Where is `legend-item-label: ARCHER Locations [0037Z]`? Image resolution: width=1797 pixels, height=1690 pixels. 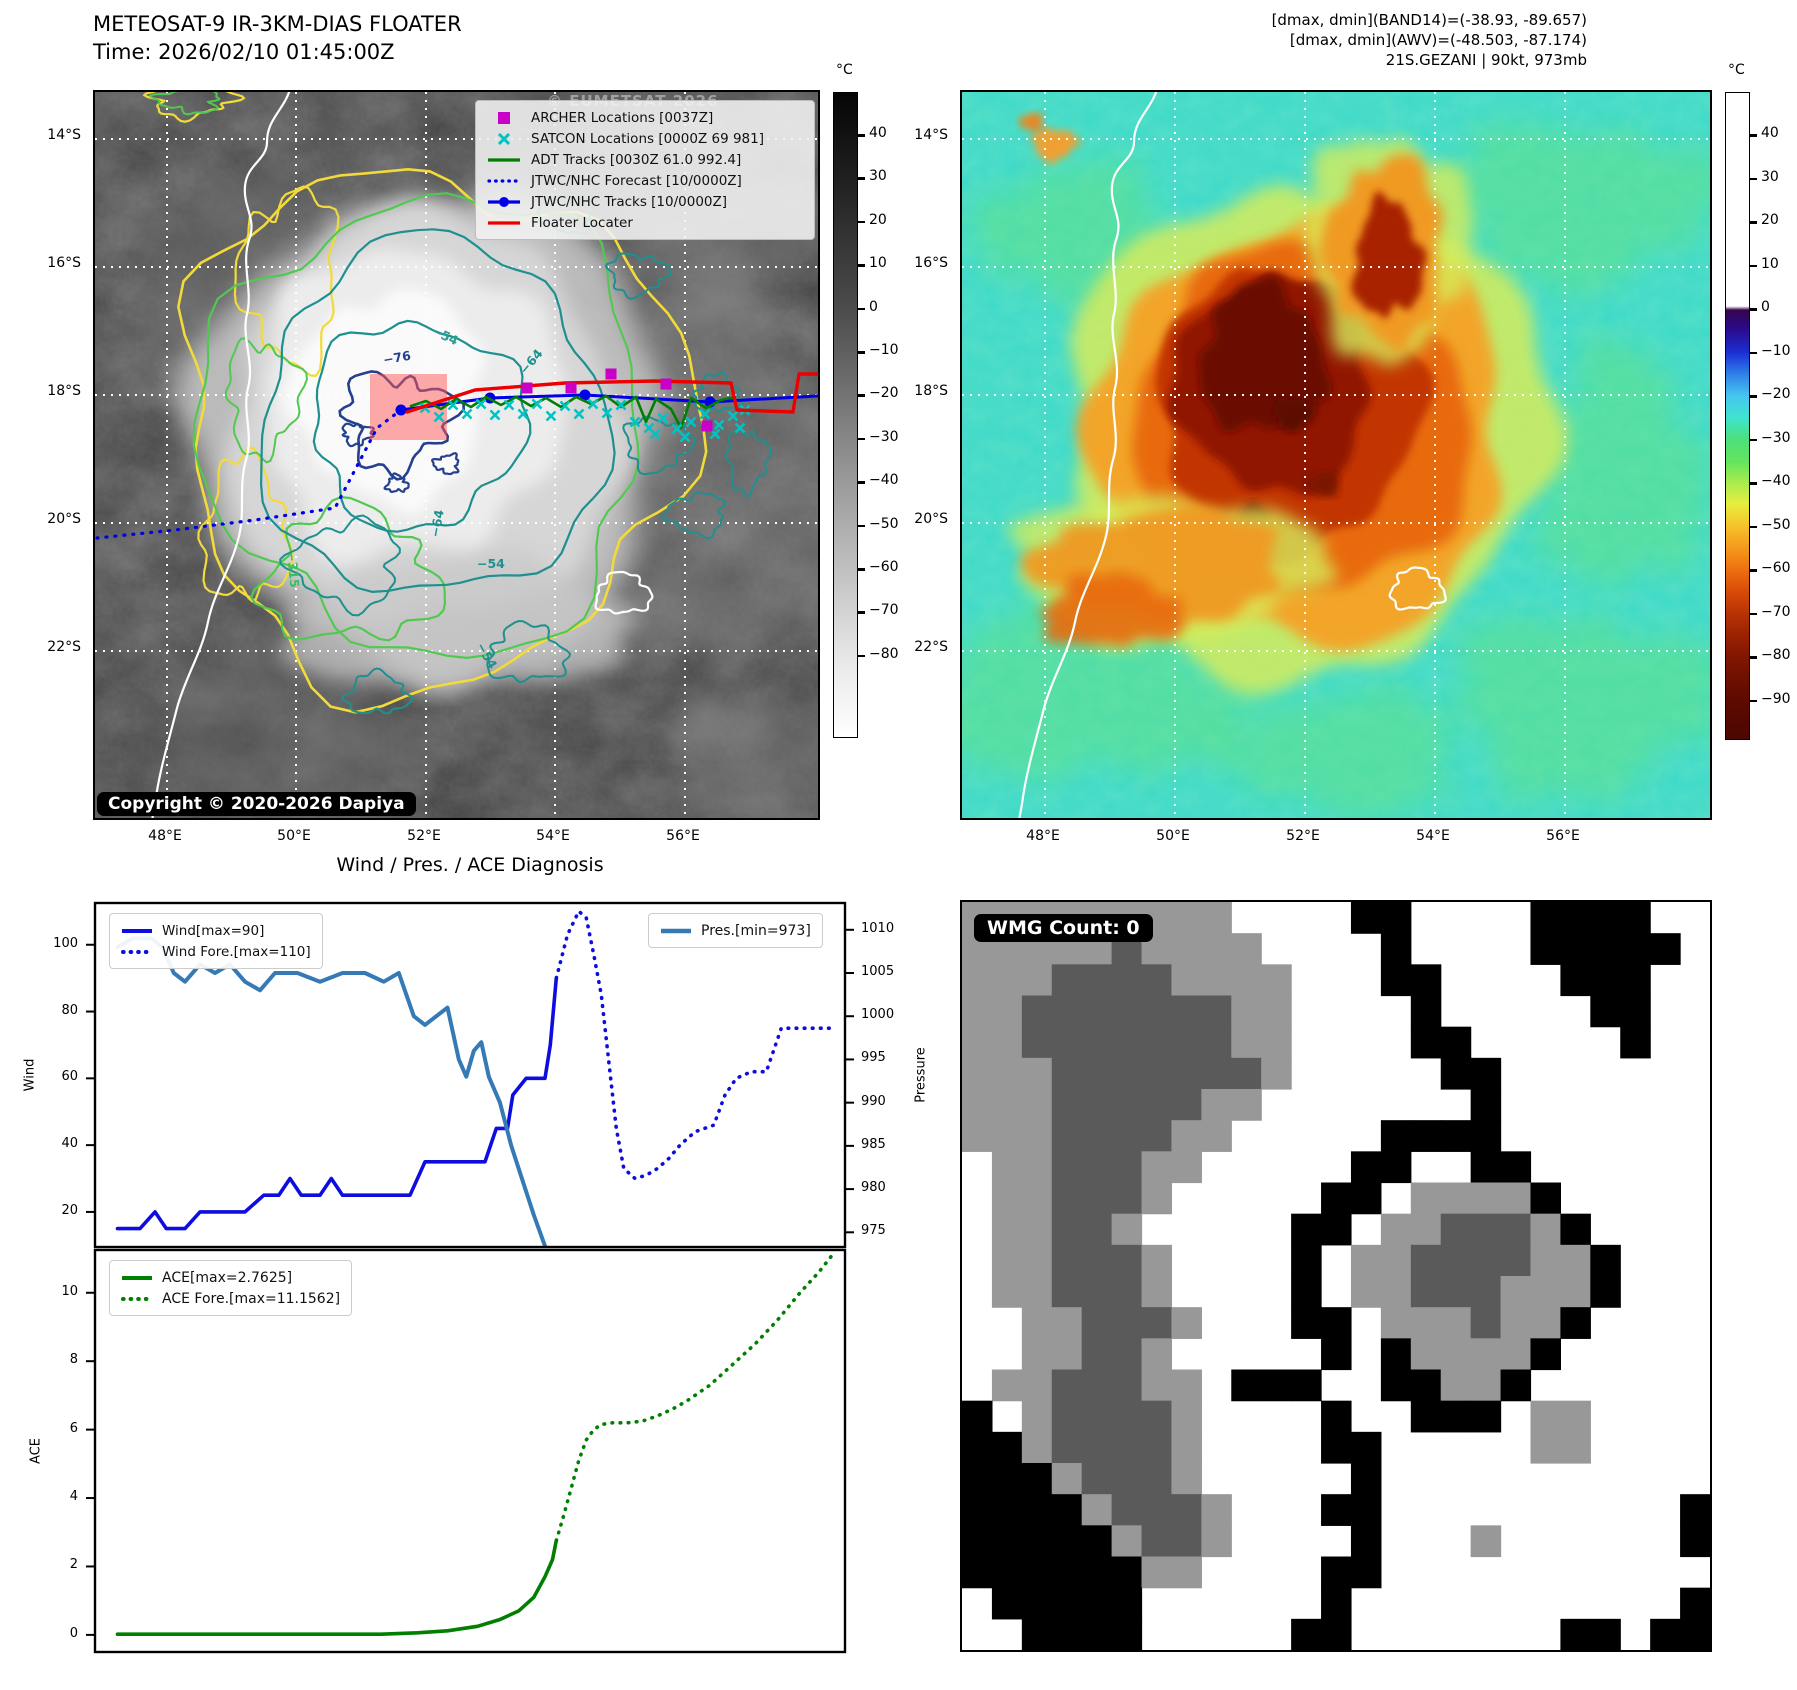
legend-item-label: ARCHER Locations [0037Z] is located at coordinates (622, 117).